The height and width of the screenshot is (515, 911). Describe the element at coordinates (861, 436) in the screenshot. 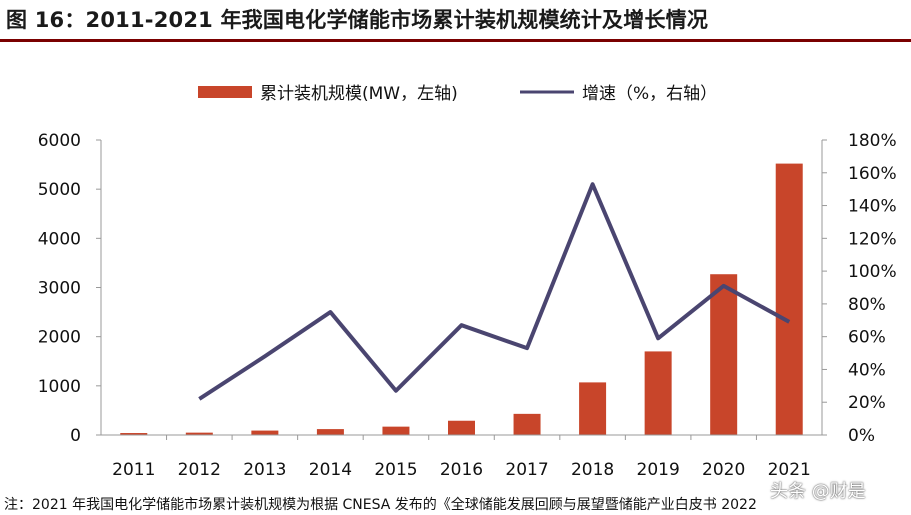

I see `right-tick-label: 0%` at that location.